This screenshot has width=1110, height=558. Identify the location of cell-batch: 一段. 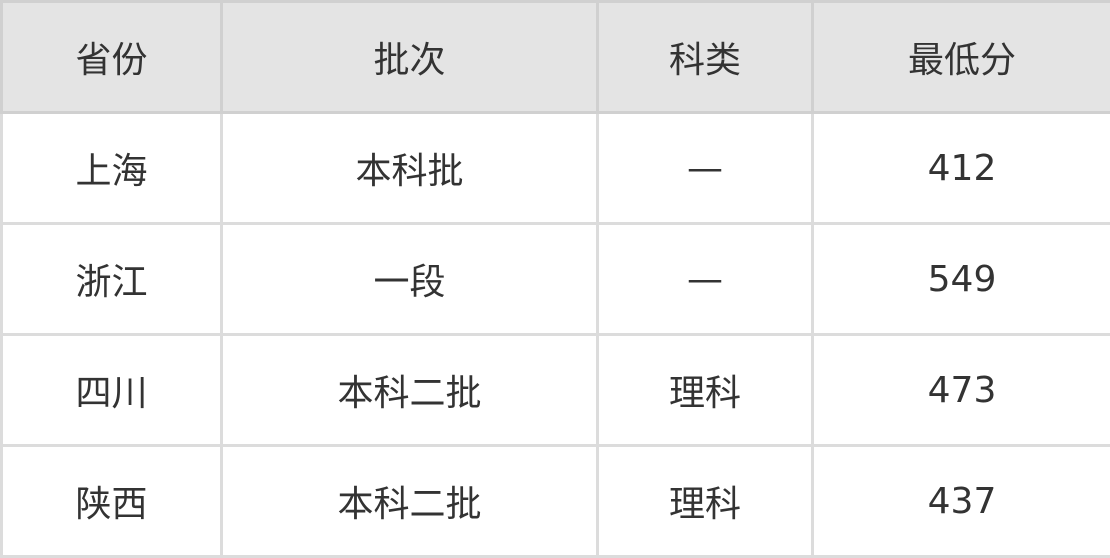
(409, 279).